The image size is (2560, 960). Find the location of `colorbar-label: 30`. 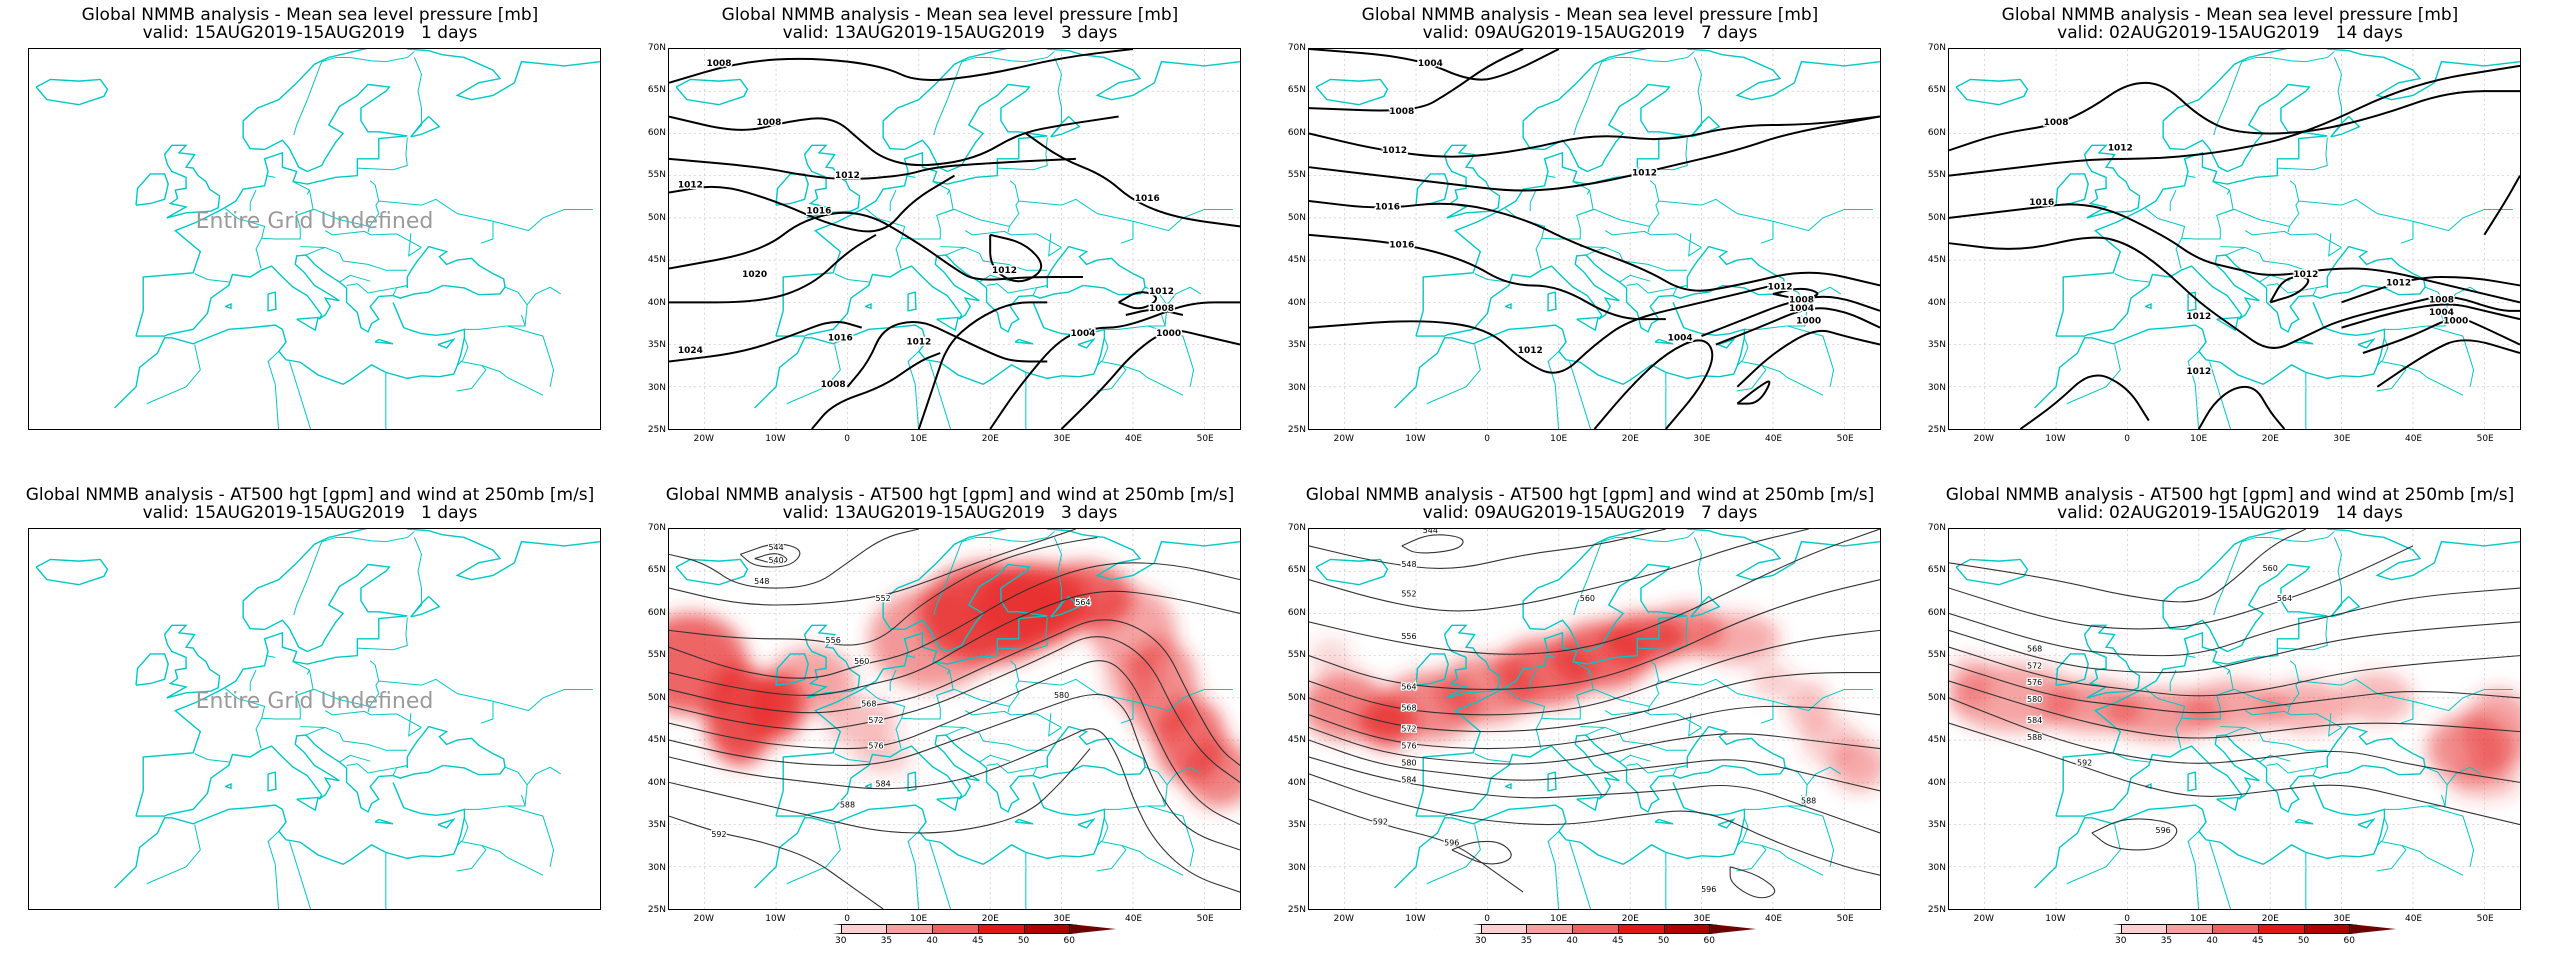

colorbar-label: 30 is located at coordinates (1480, 941).